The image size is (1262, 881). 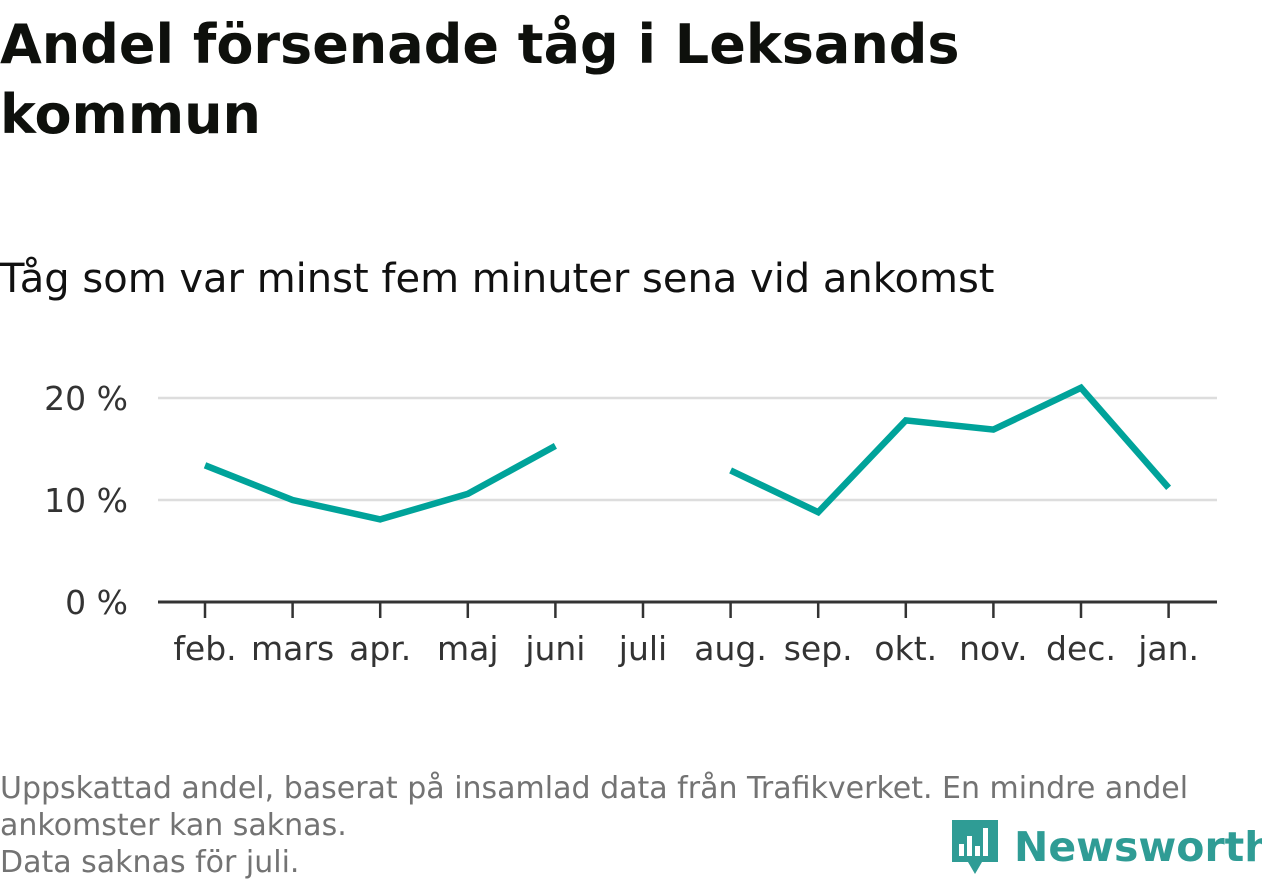 I want to click on y-tick-label: 0 %, so click(x=96, y=602).